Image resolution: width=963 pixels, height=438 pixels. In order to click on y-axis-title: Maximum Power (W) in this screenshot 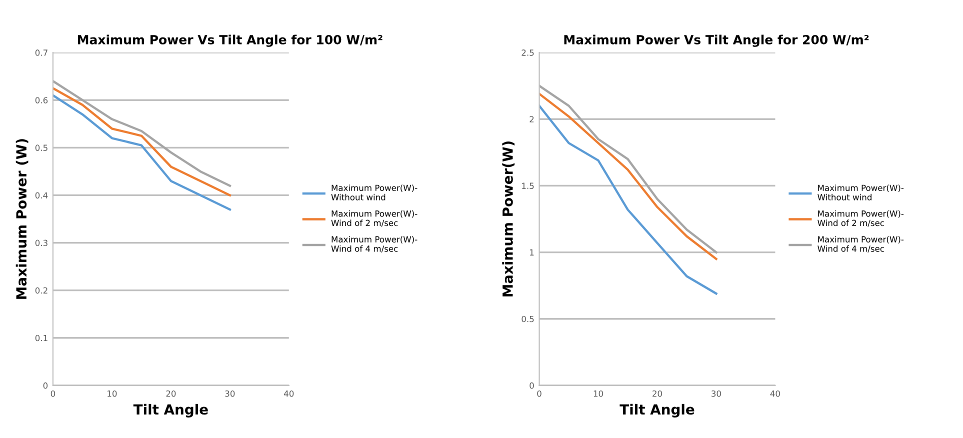, I will do `click(22, 219)`.